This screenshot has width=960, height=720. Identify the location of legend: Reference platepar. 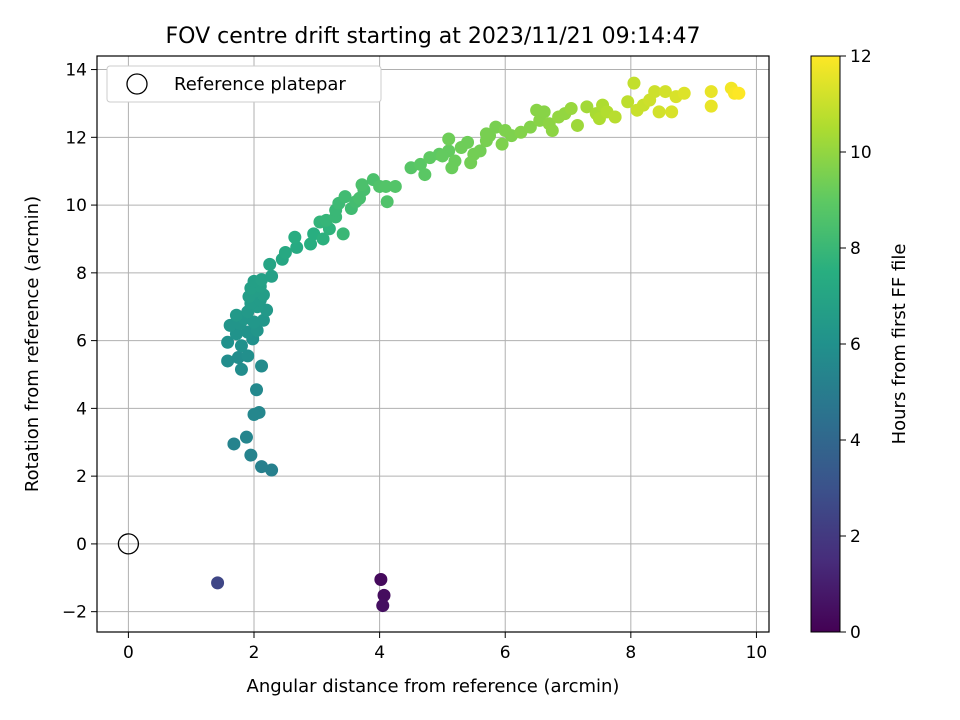
(244, 84).